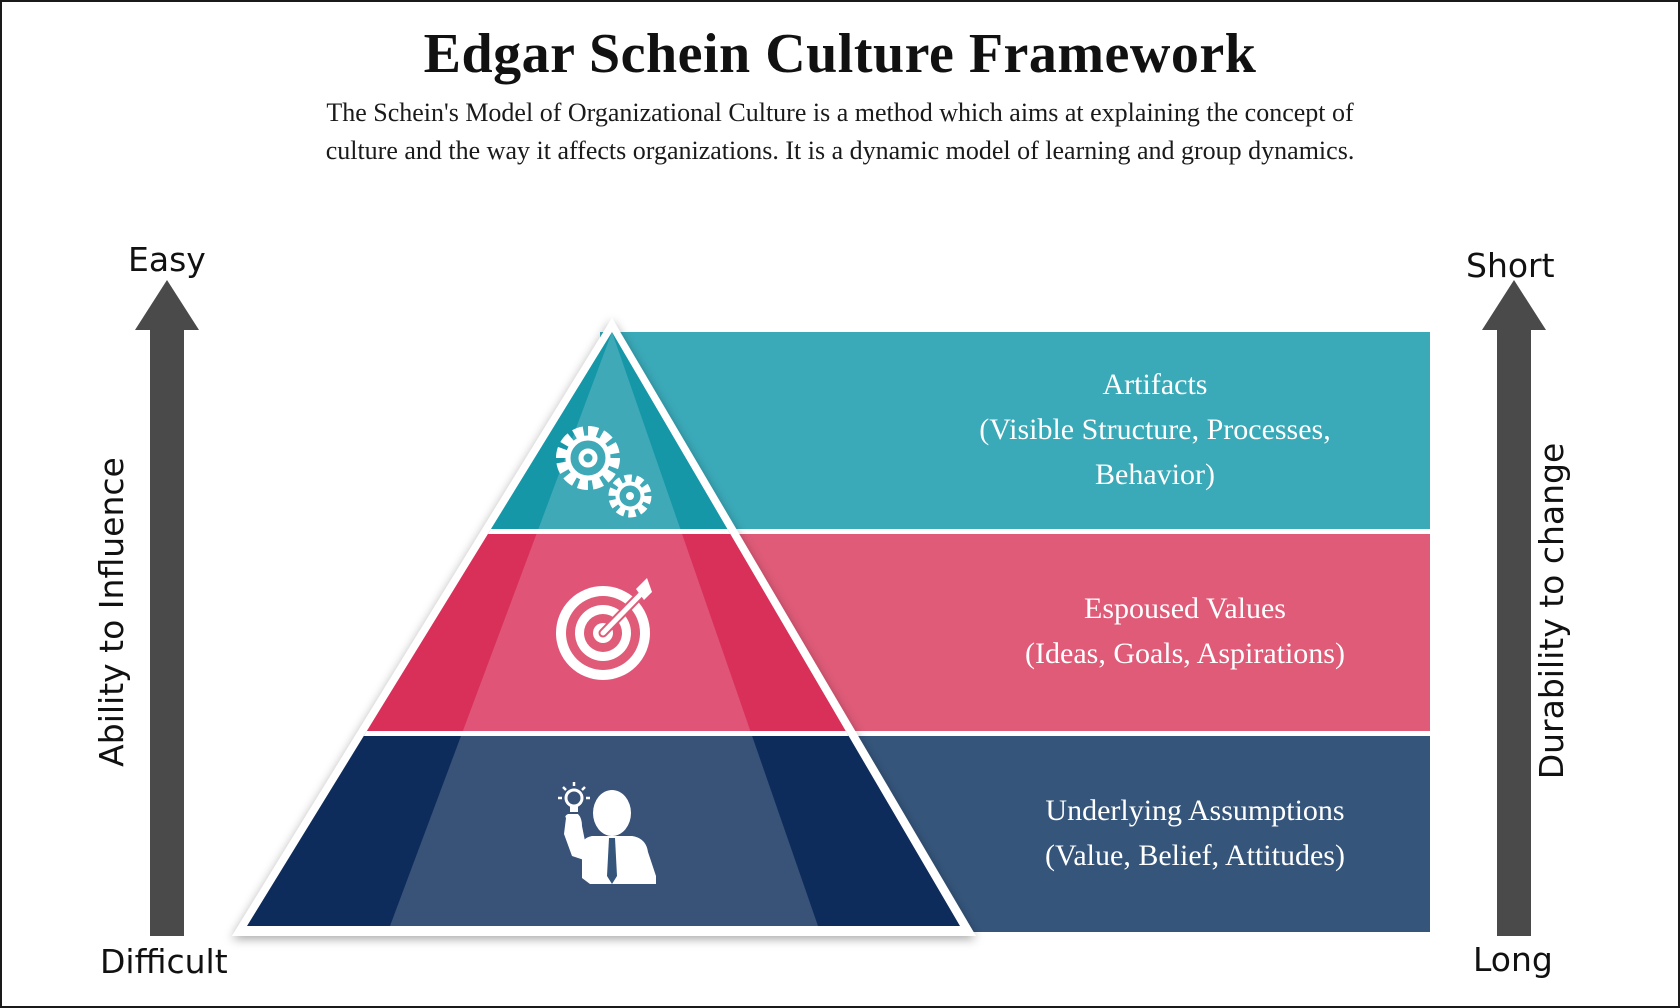 The image size is (1680, 1008). Describe the element at coordinates (1185, 608) in the screenshot. I see `espoused-values-title: Espoused Values` at that location.